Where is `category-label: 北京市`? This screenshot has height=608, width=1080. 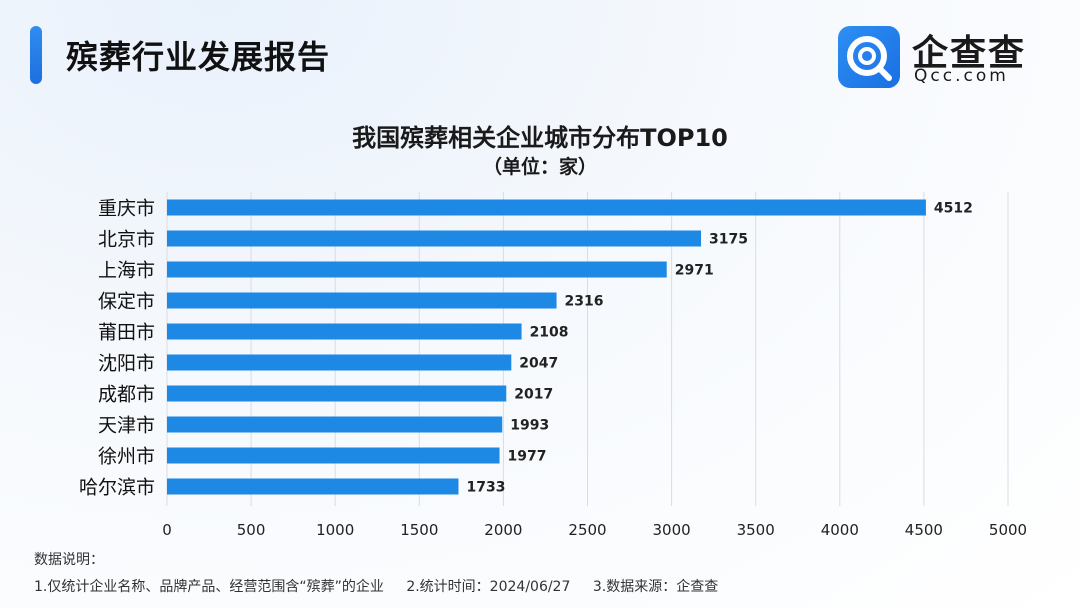 category-label: 北京市 is located at coordinates (126, 240).